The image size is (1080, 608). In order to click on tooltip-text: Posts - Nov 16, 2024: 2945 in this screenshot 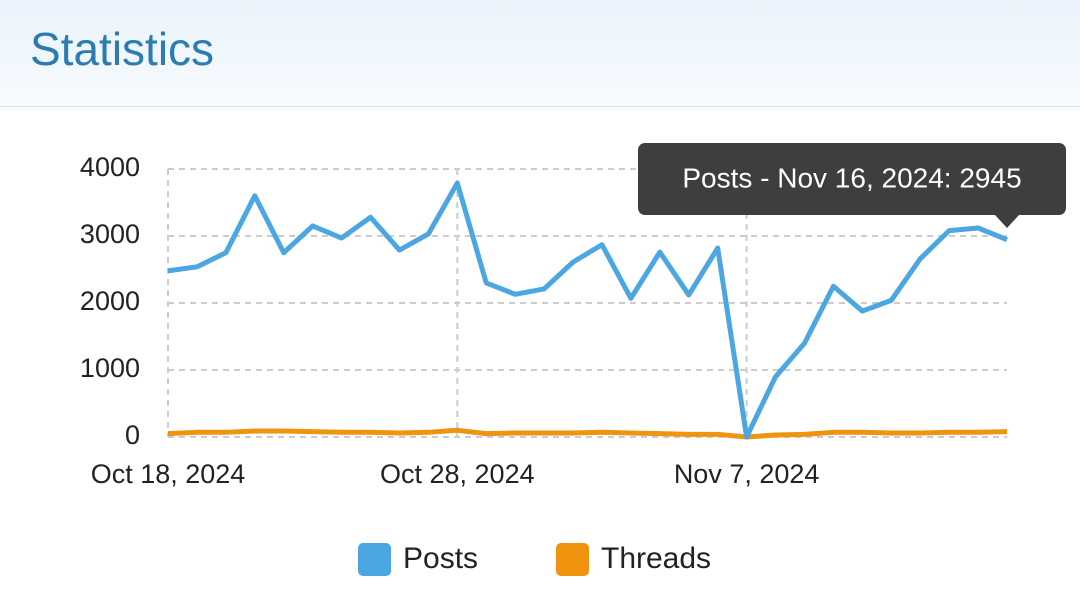, I will do `click(851, 177)`.